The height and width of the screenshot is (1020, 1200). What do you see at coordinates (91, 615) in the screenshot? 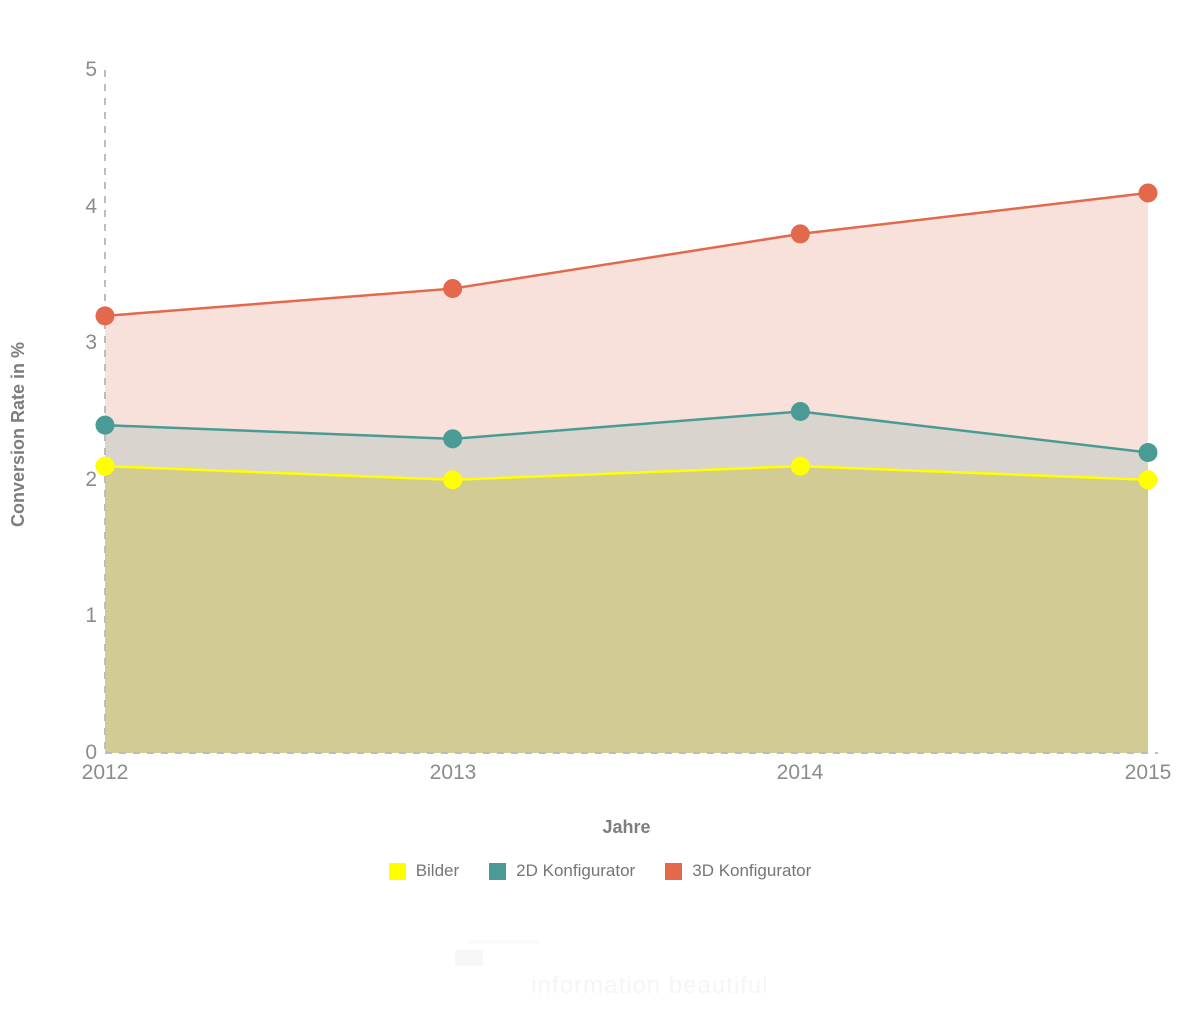
I see `y-tick-label: 1` at bounding box center [91, 615].